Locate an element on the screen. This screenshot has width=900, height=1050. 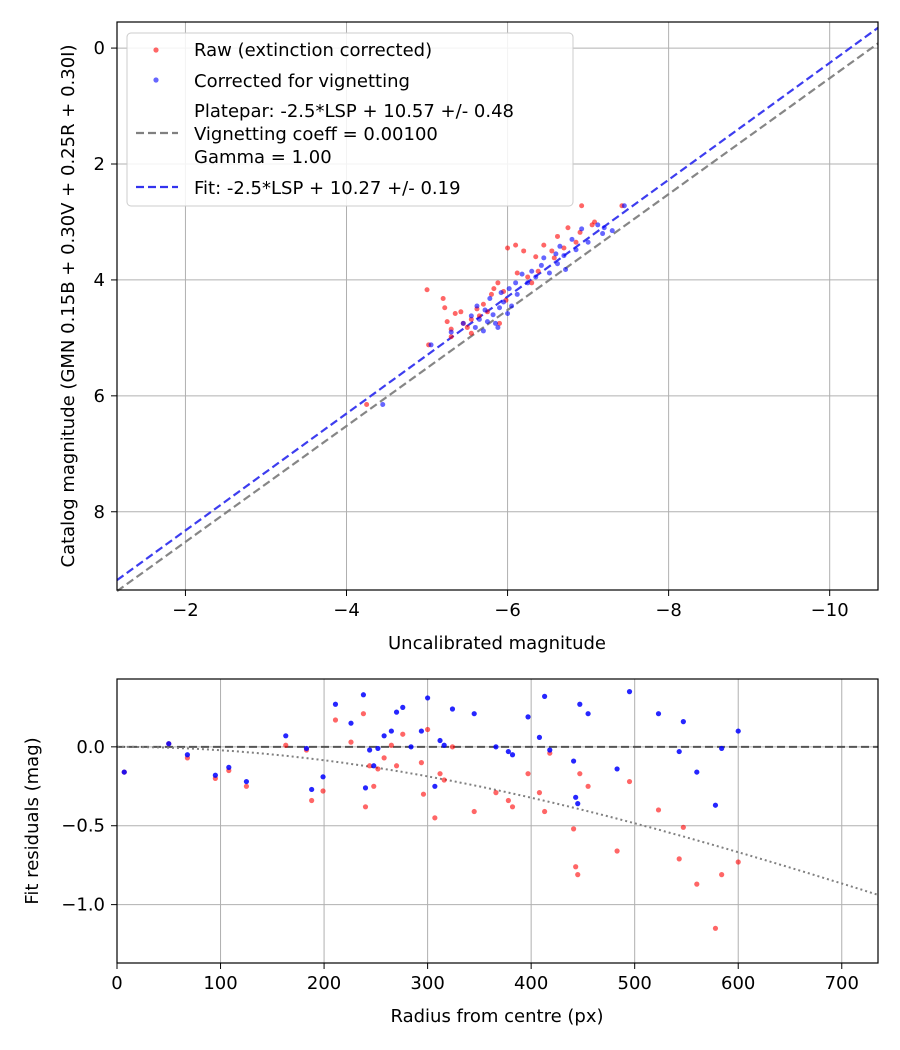
legend-raw-label: Raw (extinction corrected) is located at coordinates (313, 50).